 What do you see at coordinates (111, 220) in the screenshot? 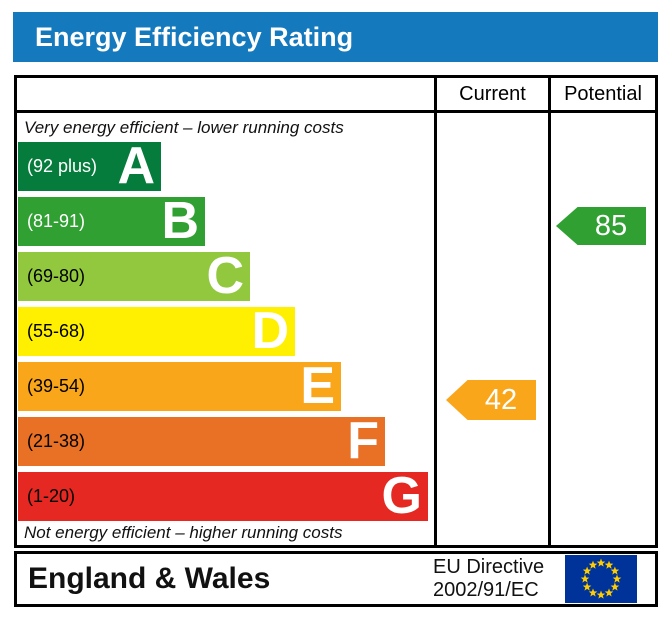
I see `band-row-b: (81-91) B` at bounding box center [111, 220].